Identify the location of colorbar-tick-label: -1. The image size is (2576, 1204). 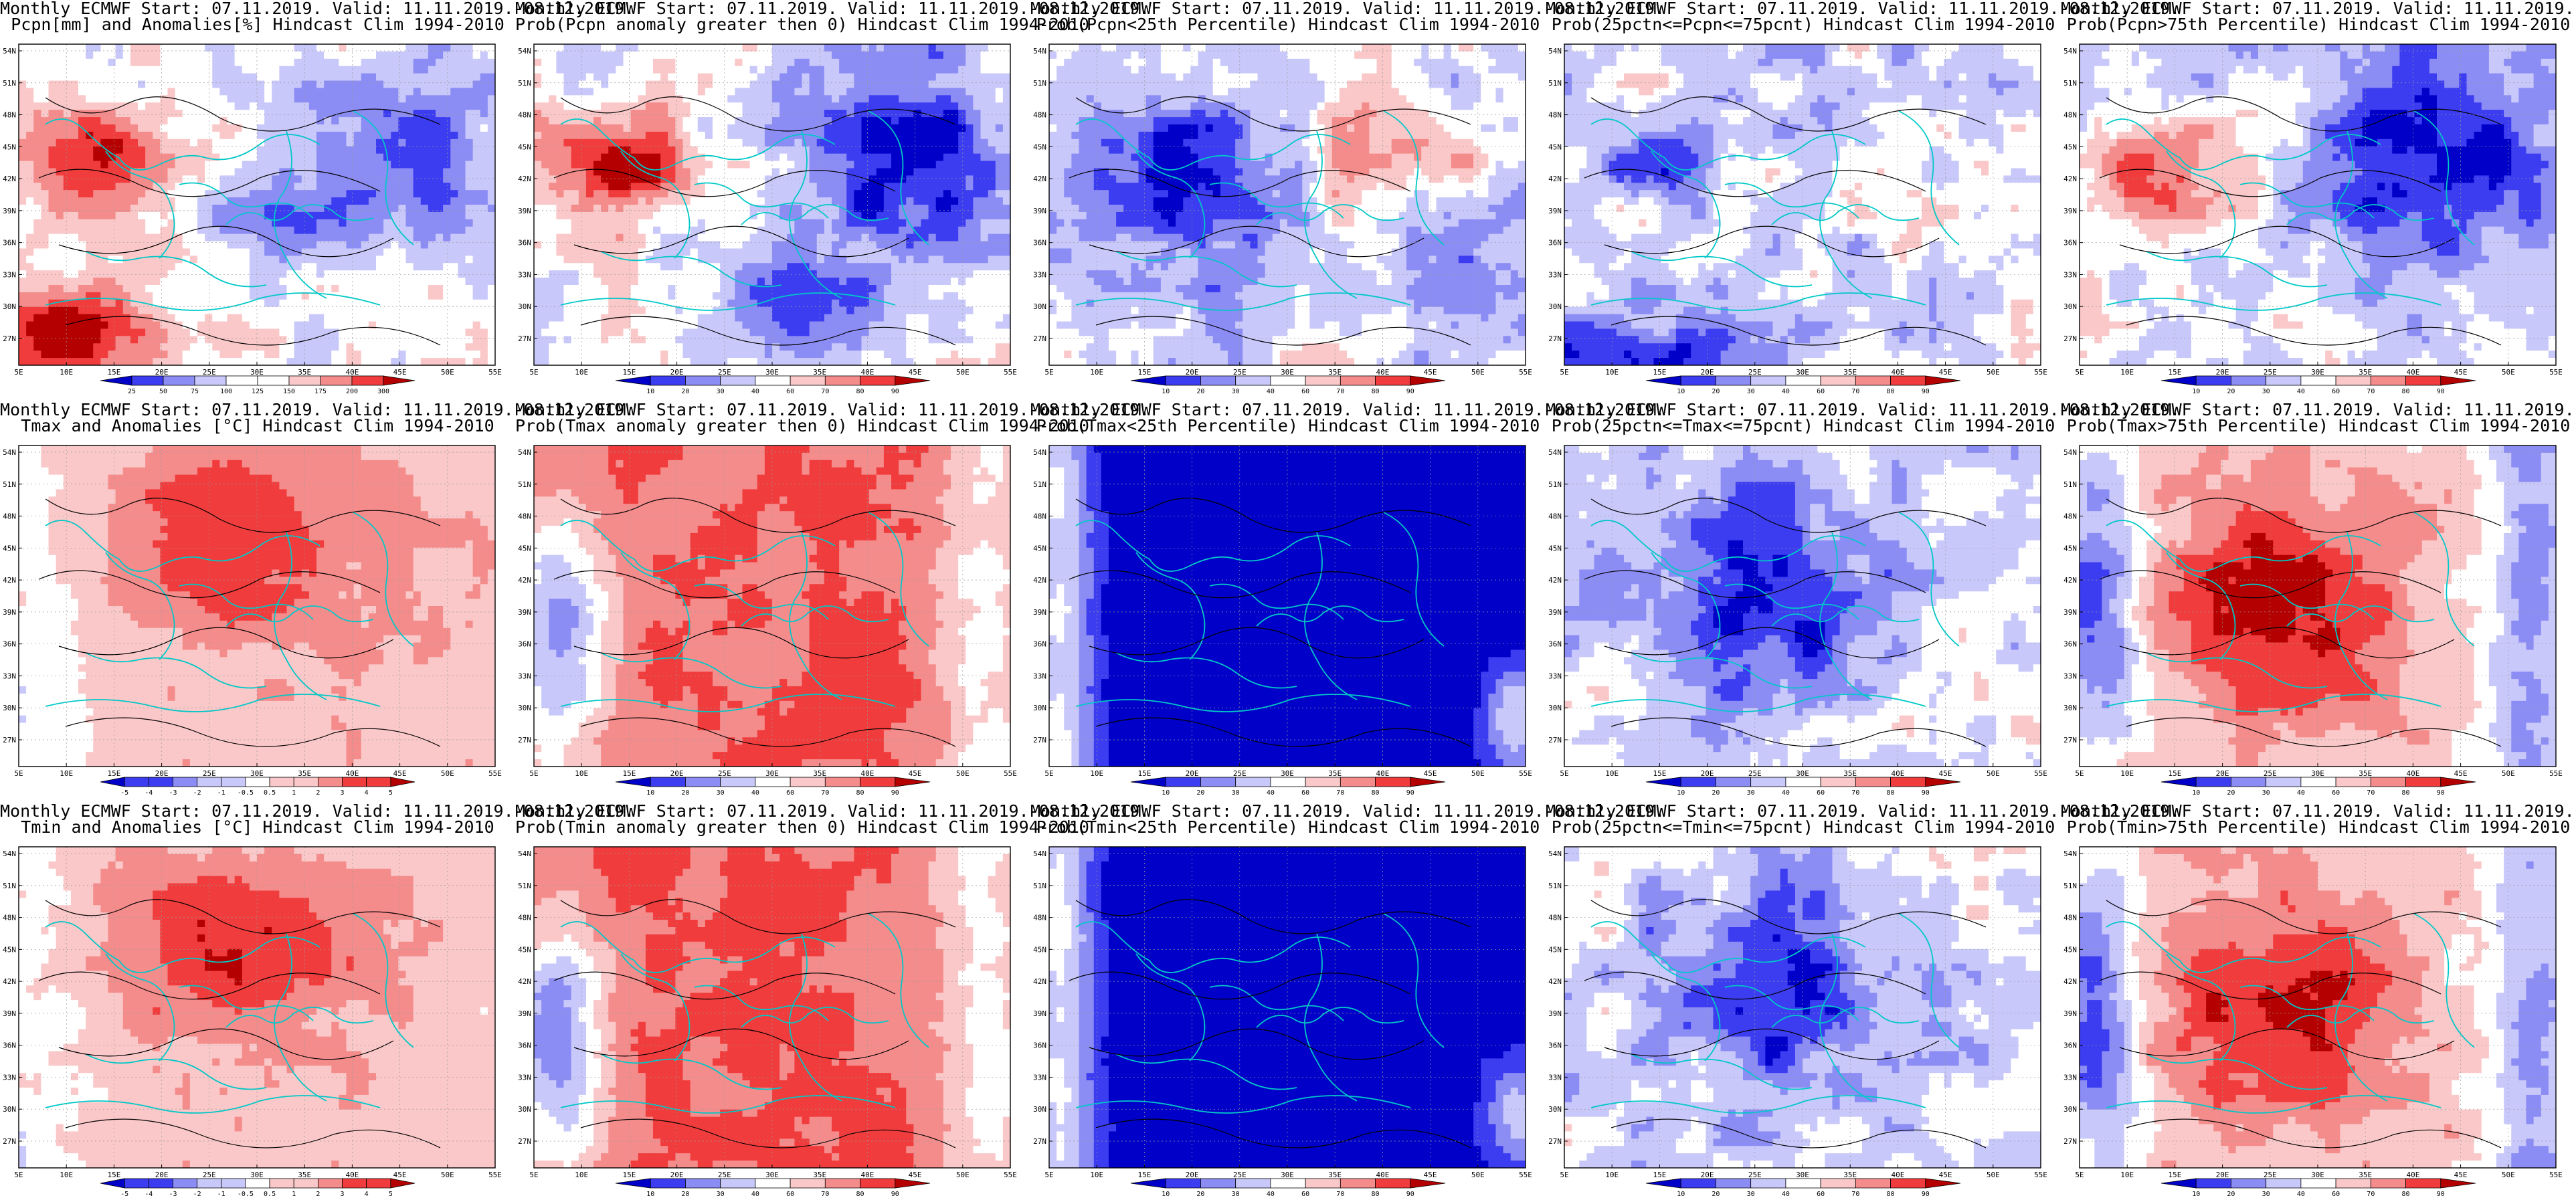
(221, 1194).